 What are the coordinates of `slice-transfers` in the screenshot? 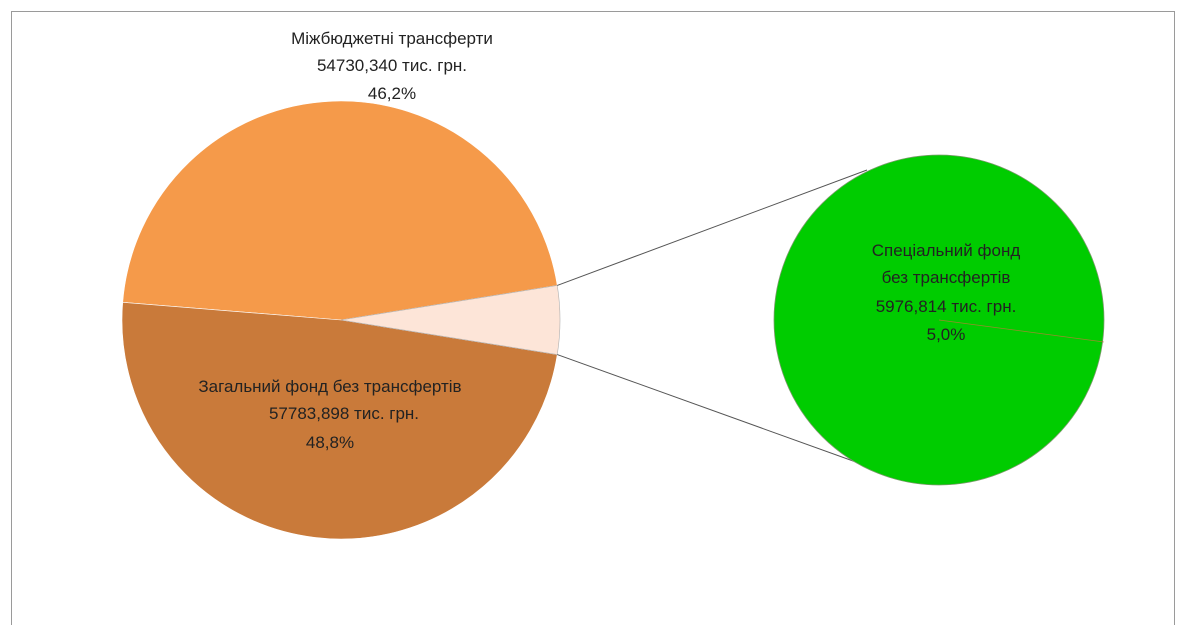 It's located at (340, 210).